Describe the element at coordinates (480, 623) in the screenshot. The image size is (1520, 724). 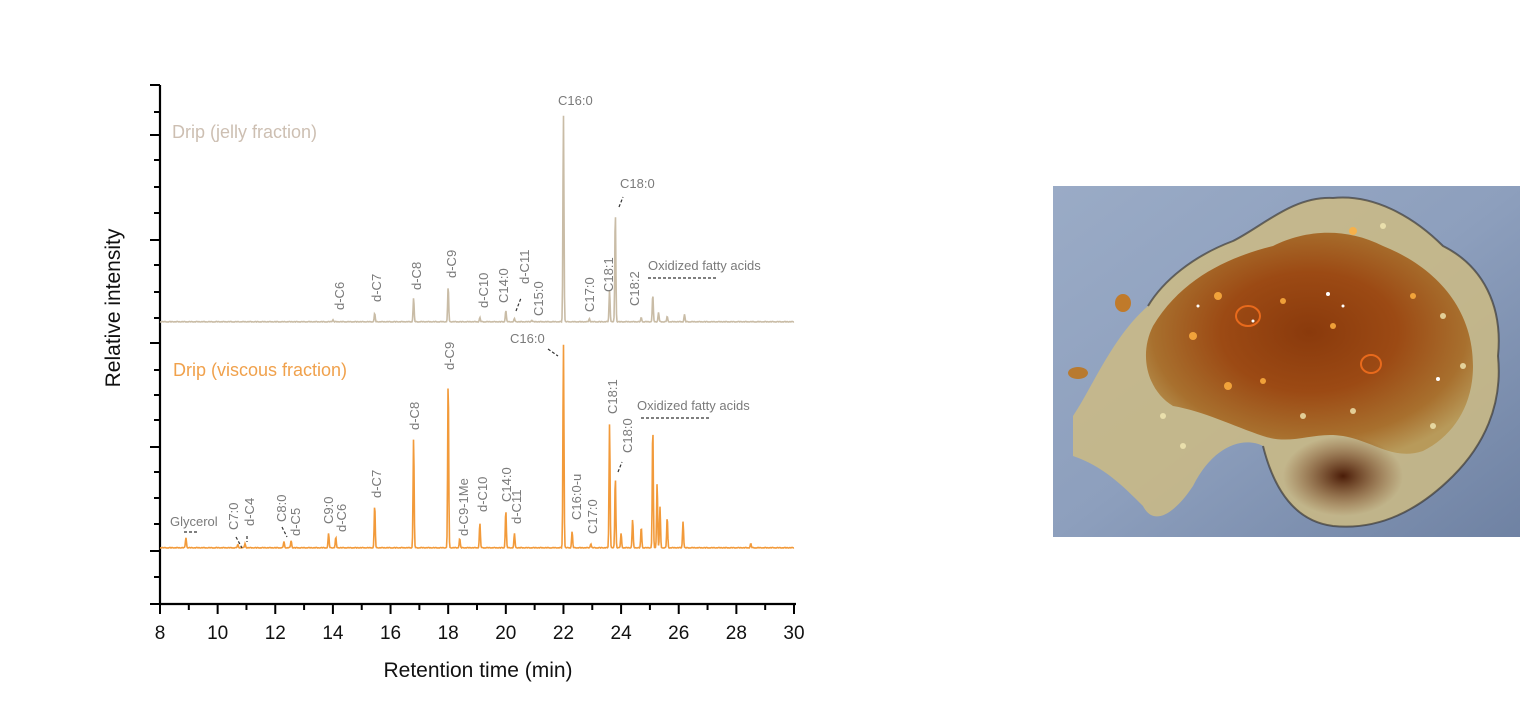
I see `x-axis: 8 10 12 14 16 18 20 22 24 26 28 30` at that location.